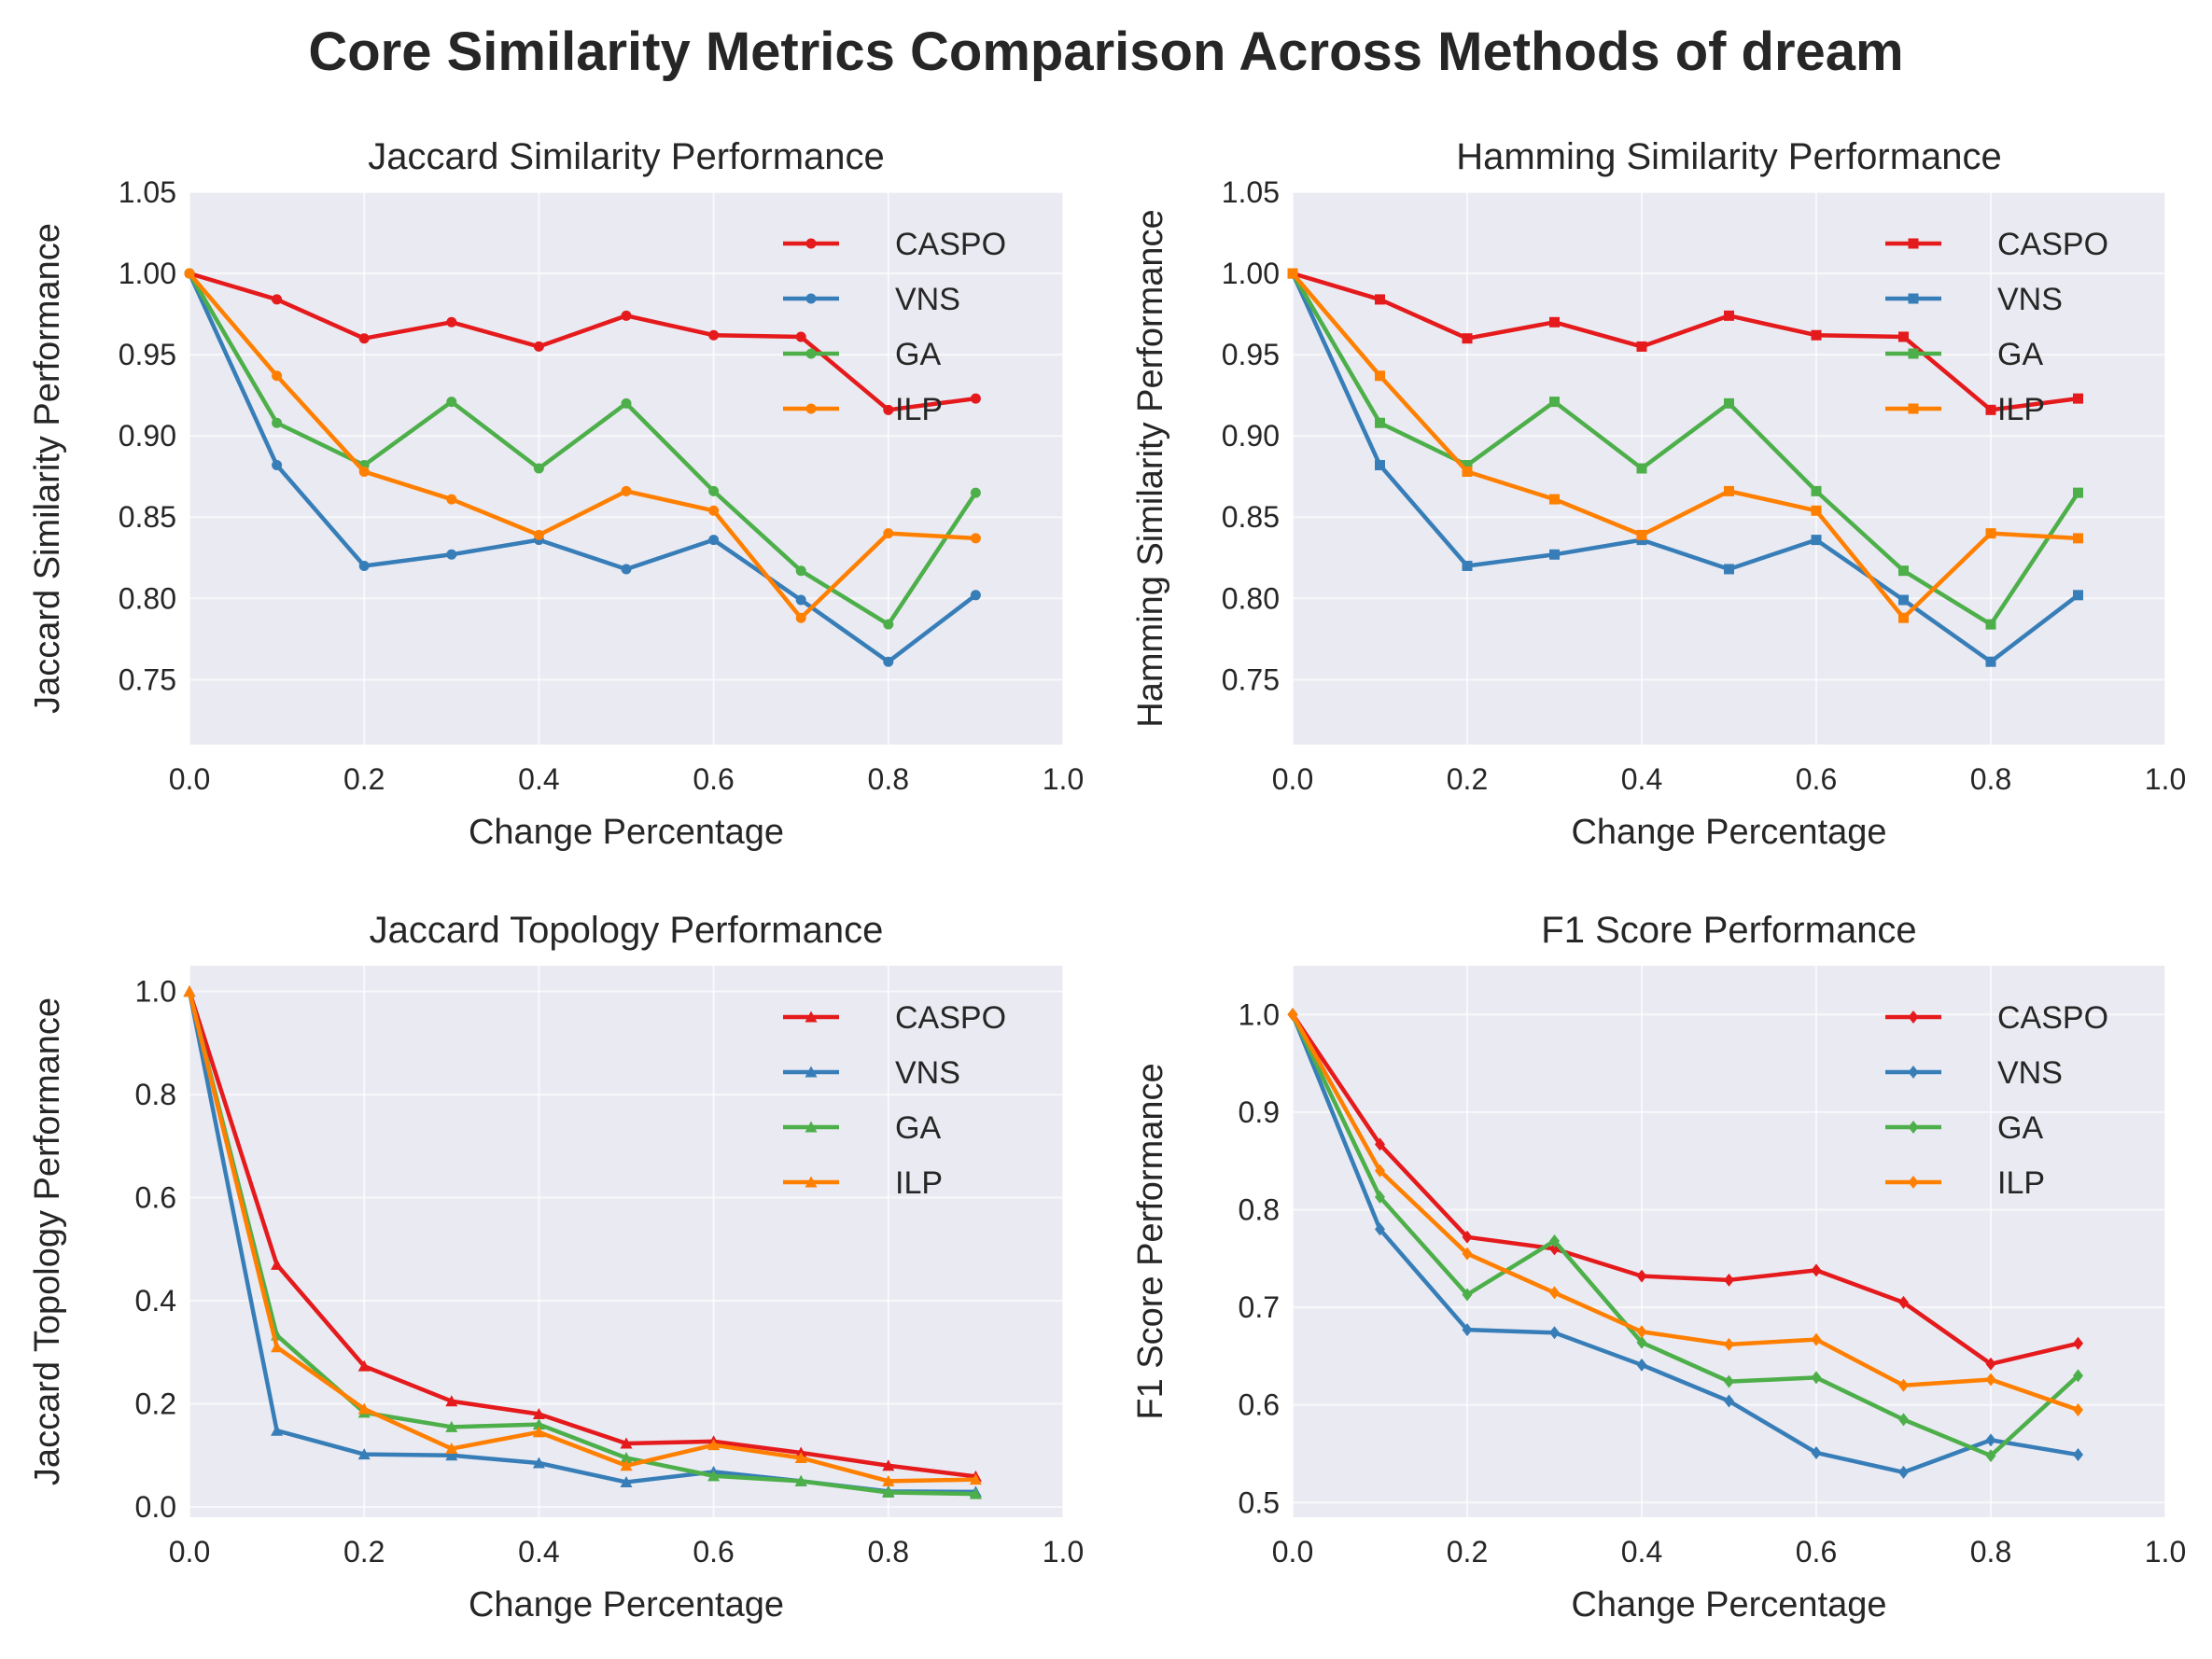  Describe the element at coordinates (2020, 354) in the screenshot. I see `legend-label: GA` at that location.